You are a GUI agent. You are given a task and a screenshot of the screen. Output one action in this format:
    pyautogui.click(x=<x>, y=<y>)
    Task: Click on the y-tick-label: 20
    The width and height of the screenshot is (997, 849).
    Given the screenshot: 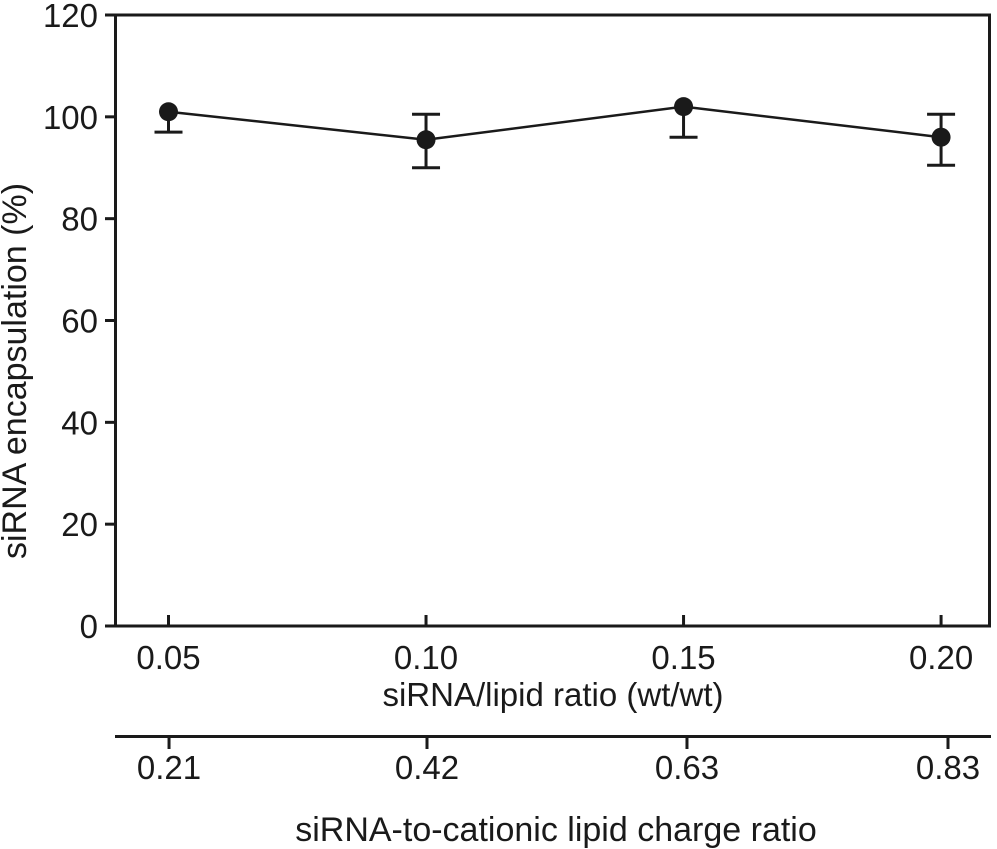 What is the action you would take?
    pyautogui.click(x=79, y=524)
    